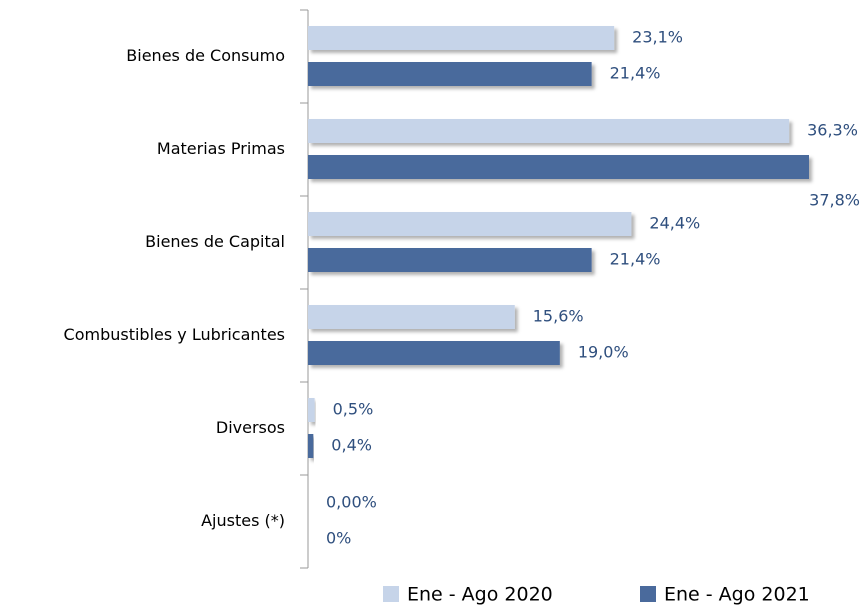  Describe the element at coordinates (351, 502) in the screenshot. I see `value-label: 0,00%` at that location.